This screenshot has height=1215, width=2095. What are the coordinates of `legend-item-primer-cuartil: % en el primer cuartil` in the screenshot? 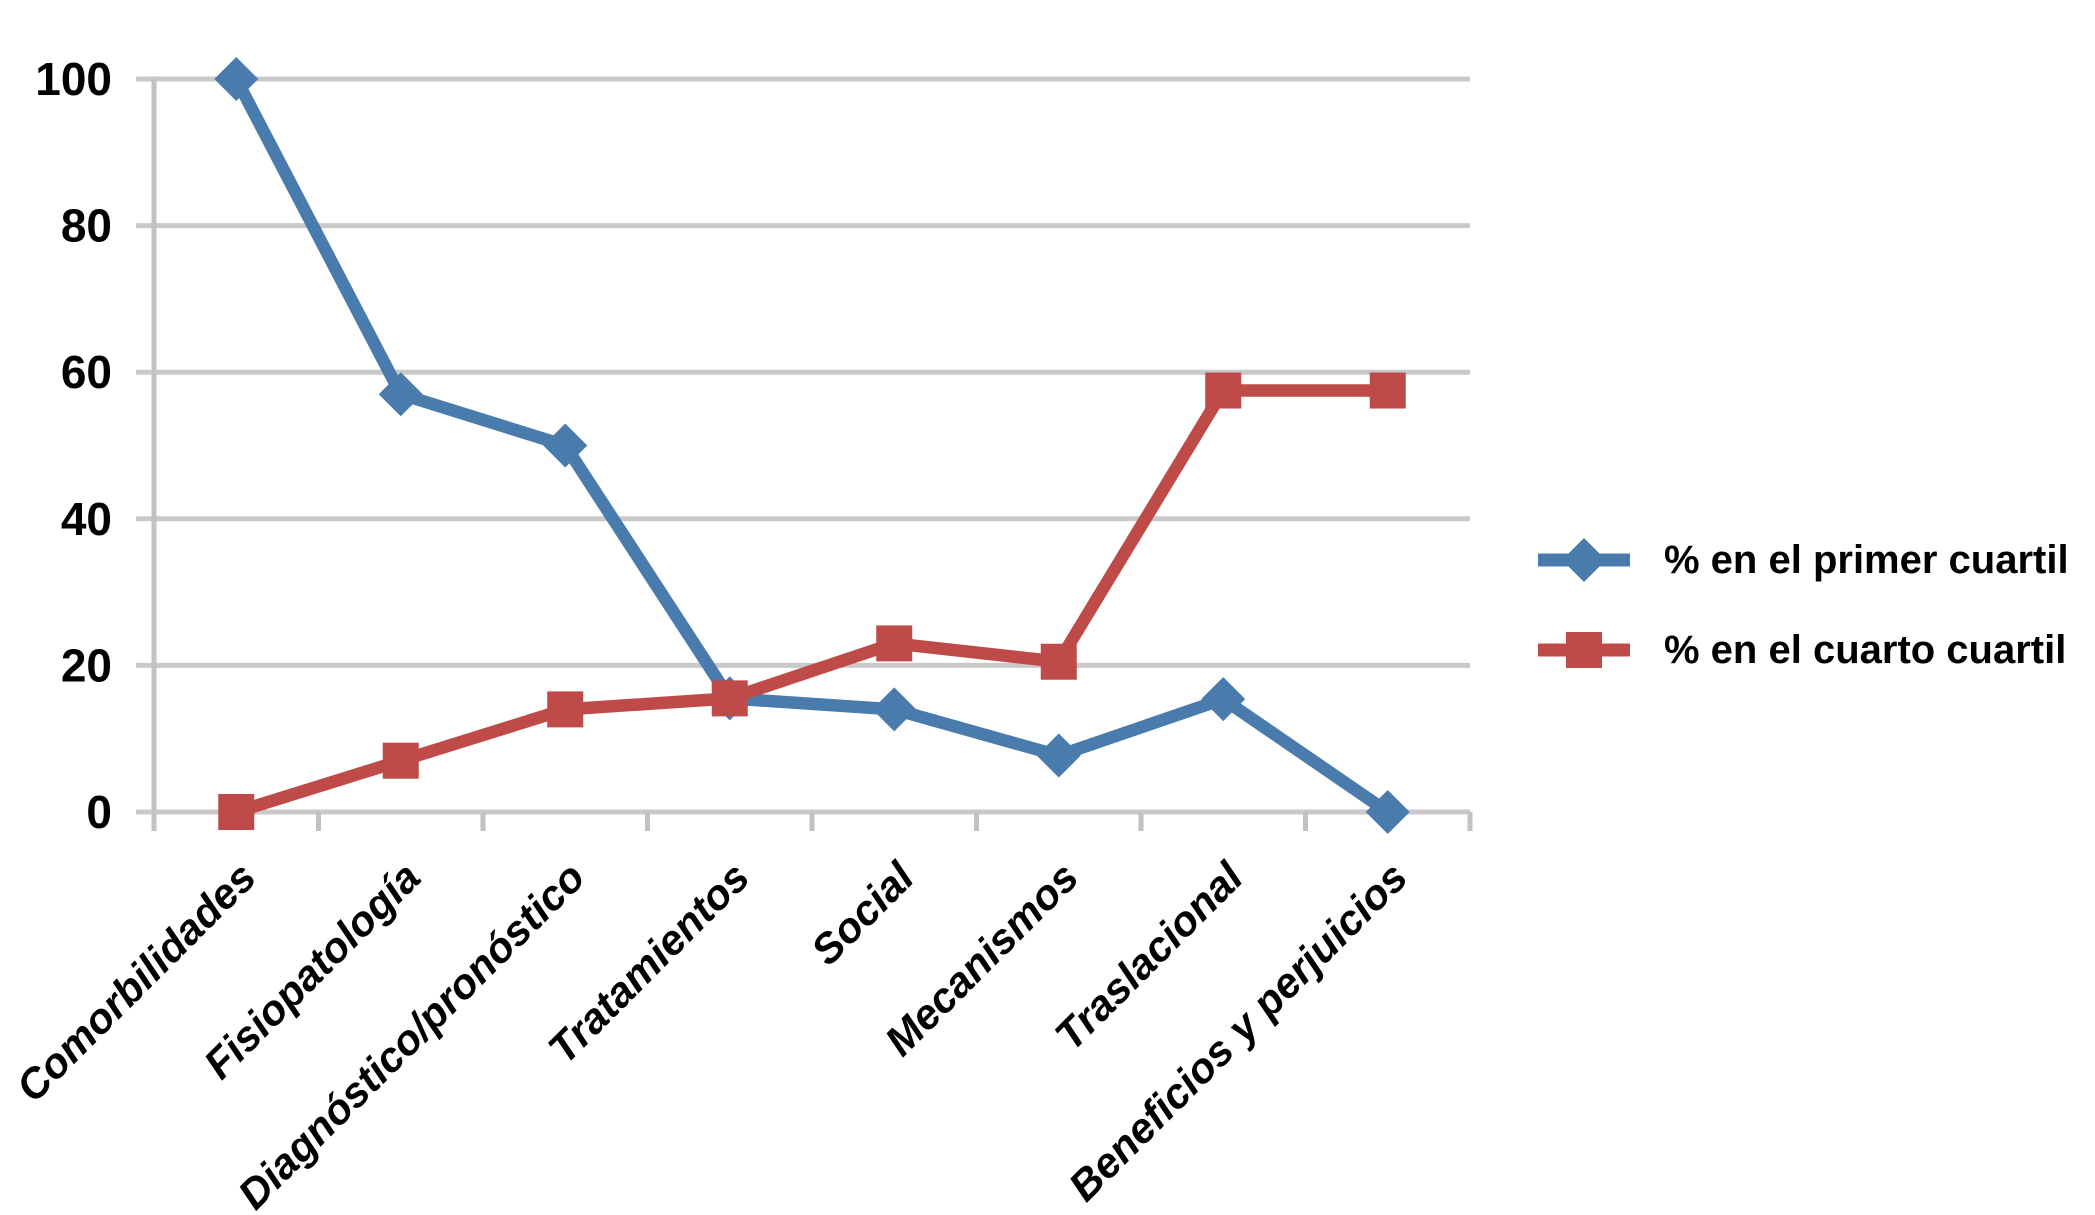 It's located at (1803, 560).